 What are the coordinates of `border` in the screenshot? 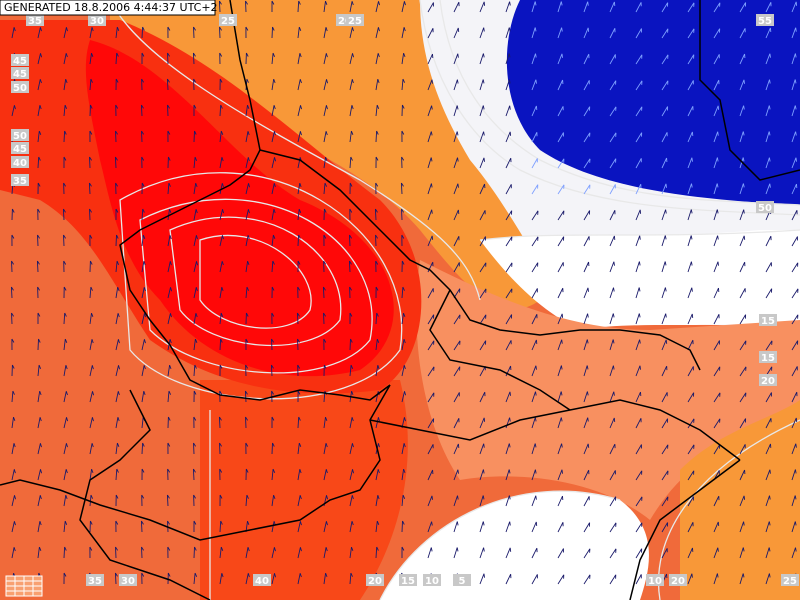 It's located at (685, 529).